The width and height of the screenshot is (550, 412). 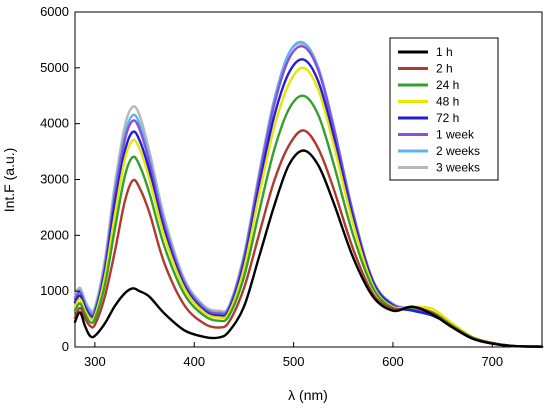 What do you see at coordinates (492, 361) in the screenshot?
I see `x-tick-label: 700` at bounding box center [492, 361].